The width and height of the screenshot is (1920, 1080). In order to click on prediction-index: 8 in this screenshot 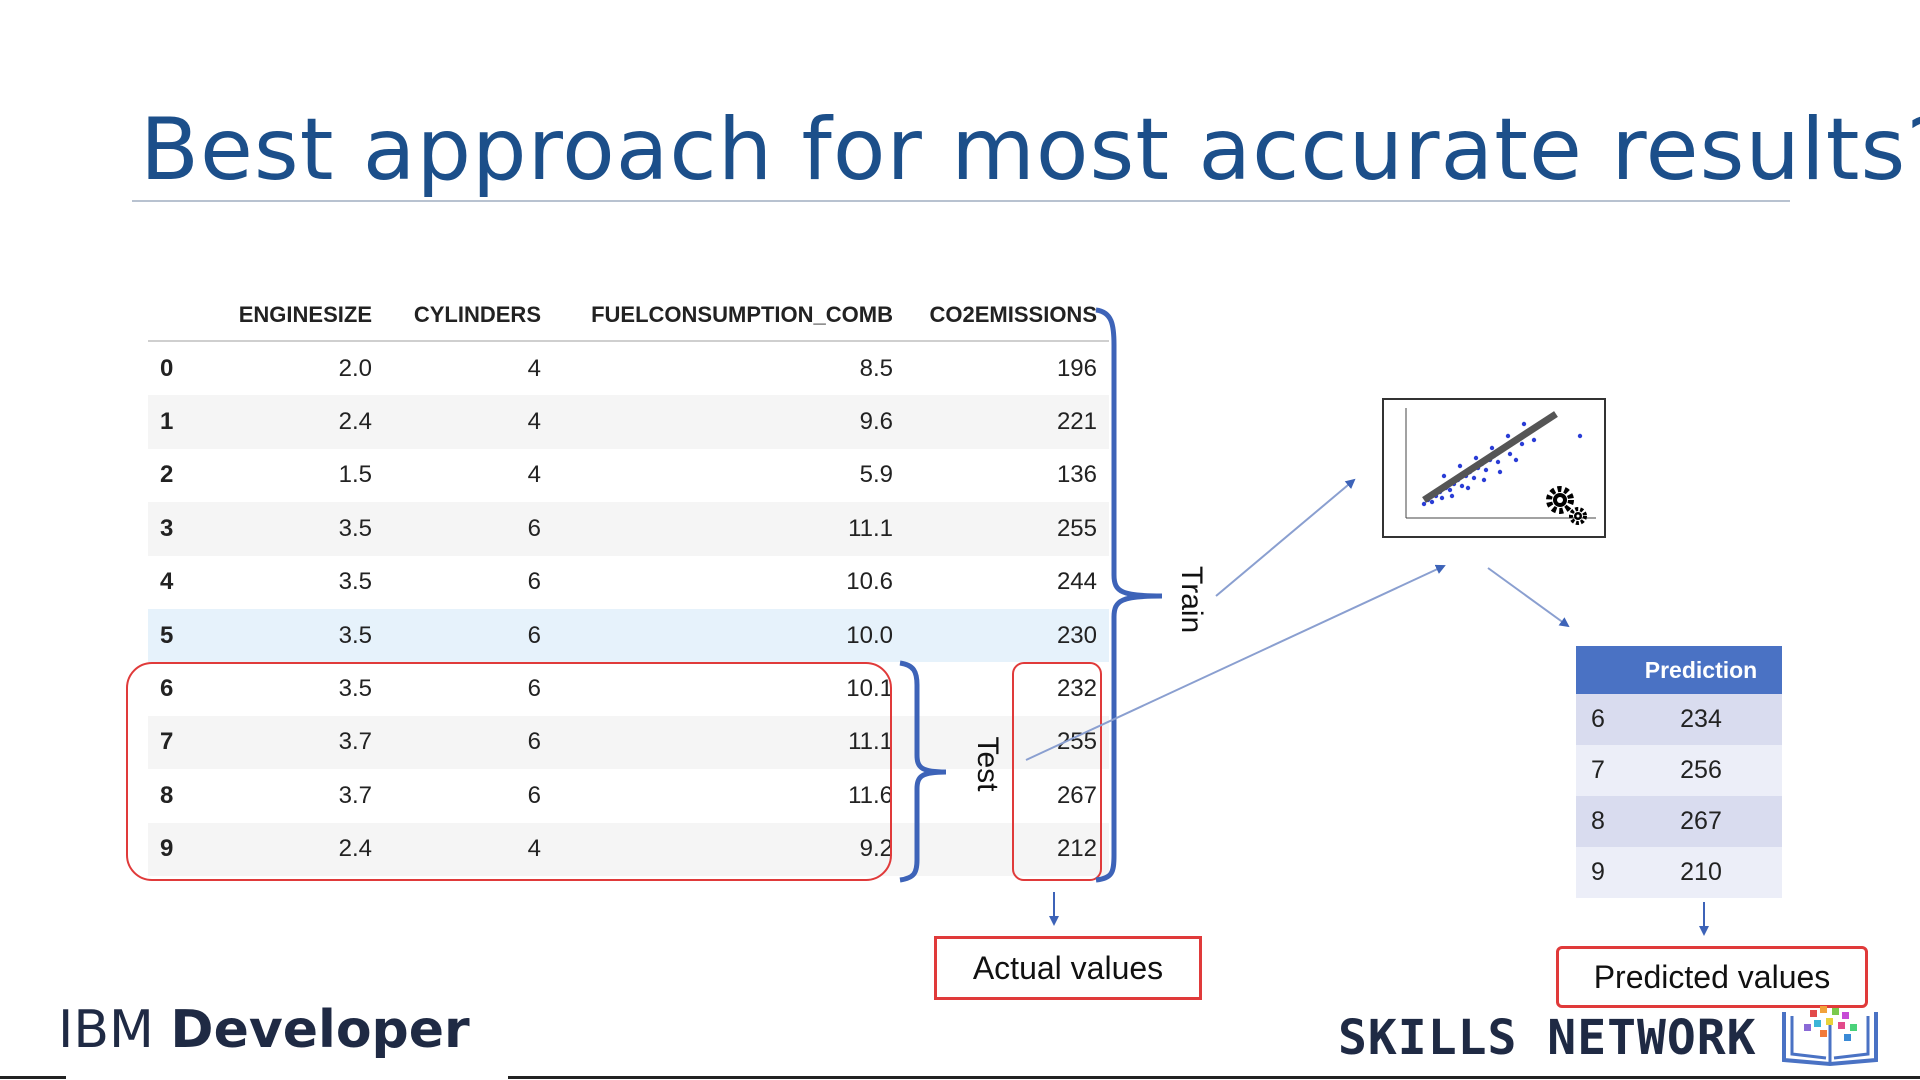, I will do `click(1598, 821)`.